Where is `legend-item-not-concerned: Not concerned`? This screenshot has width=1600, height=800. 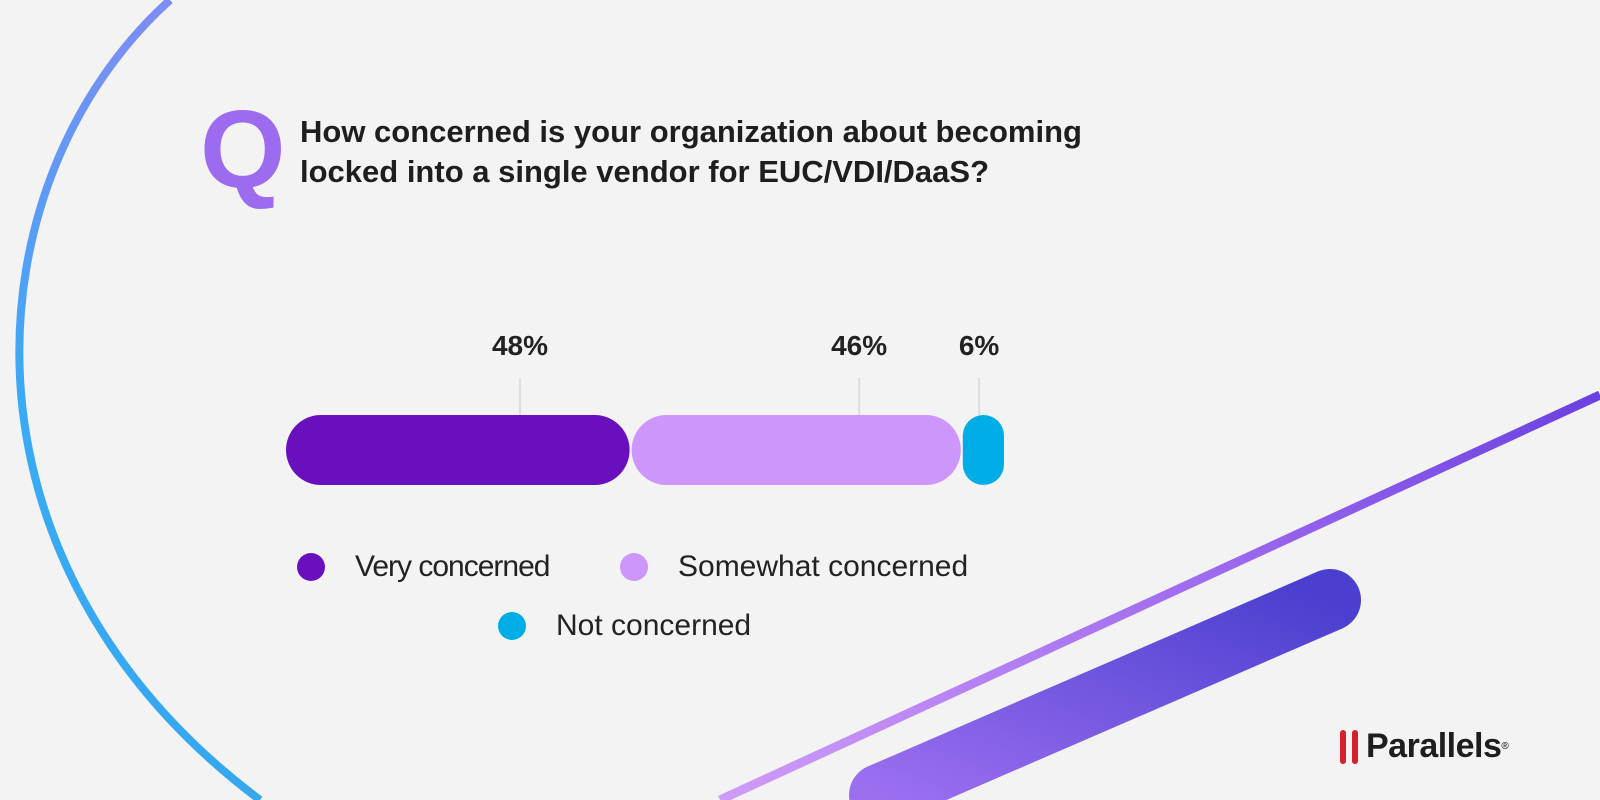
legend-item-not-concerned: Not concerned is located at coordinates (624, 626).